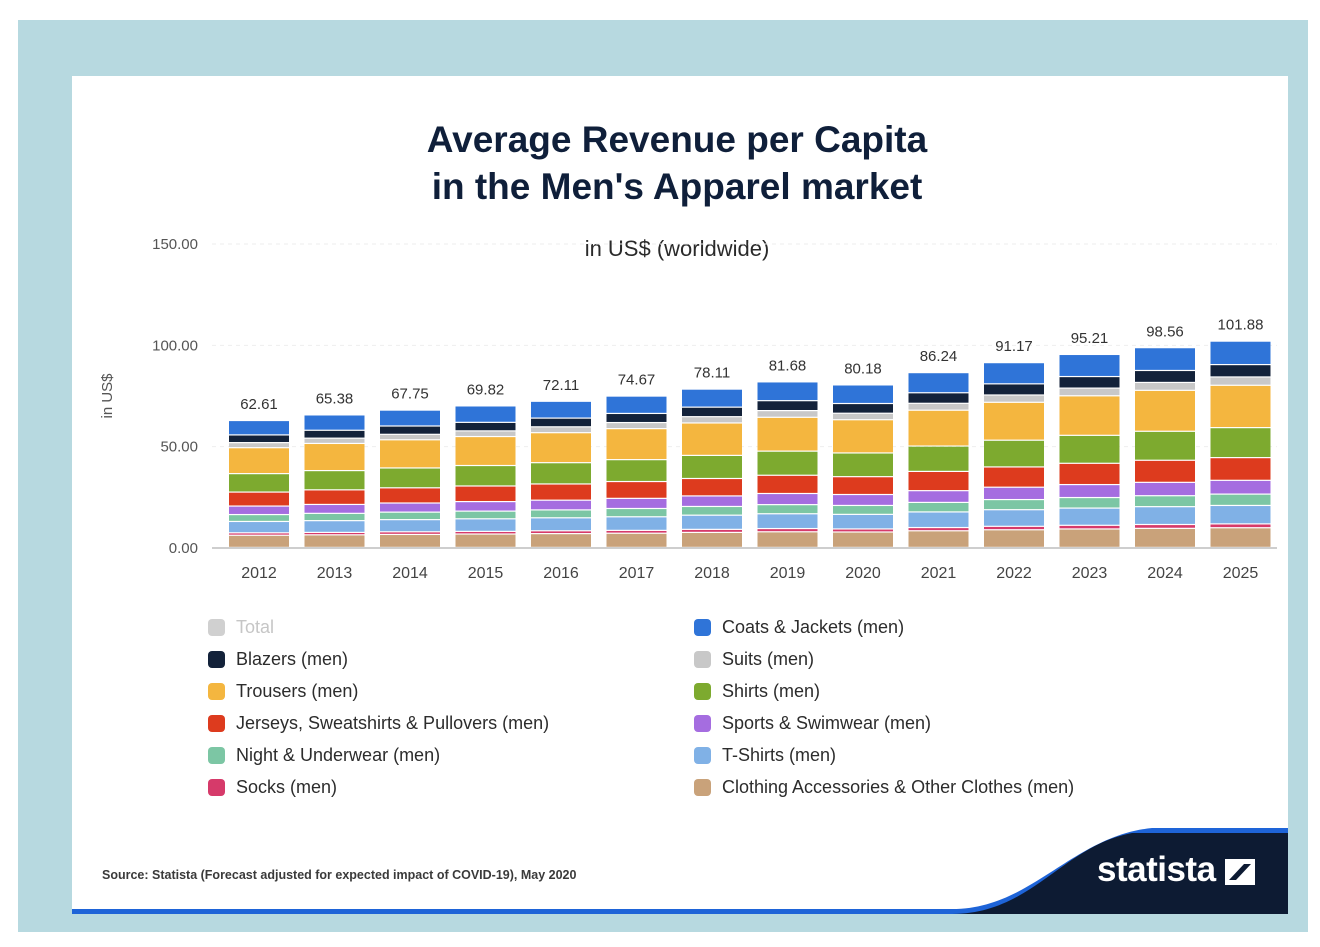  I want to click on legend-item: Jerseys, Sweatshirts & Pullovers (men), so click(378, 723).